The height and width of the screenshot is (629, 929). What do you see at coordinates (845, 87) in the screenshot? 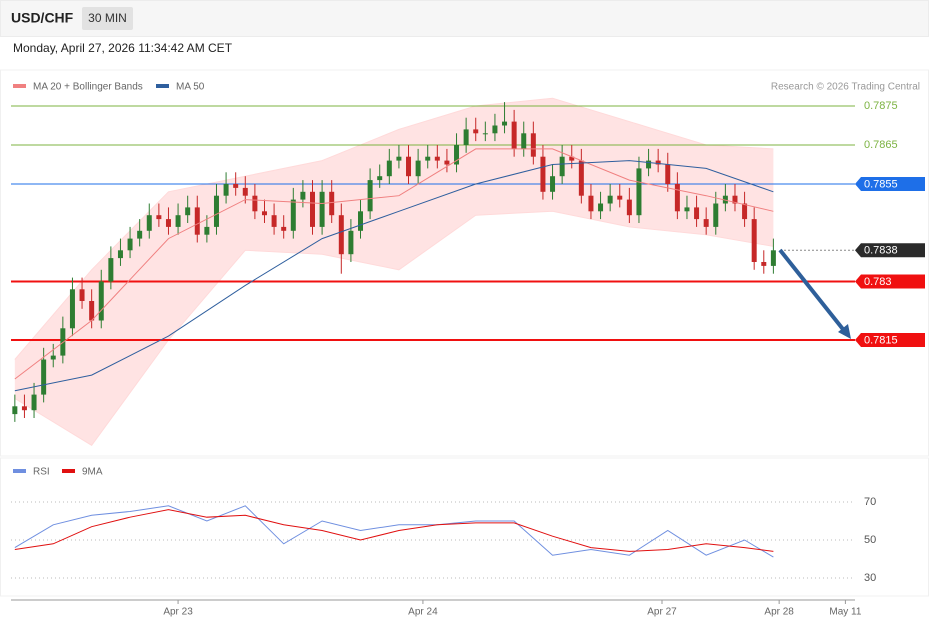
I see `credit: Research © 2026 Trading Central` at bounding box center [845, 87].